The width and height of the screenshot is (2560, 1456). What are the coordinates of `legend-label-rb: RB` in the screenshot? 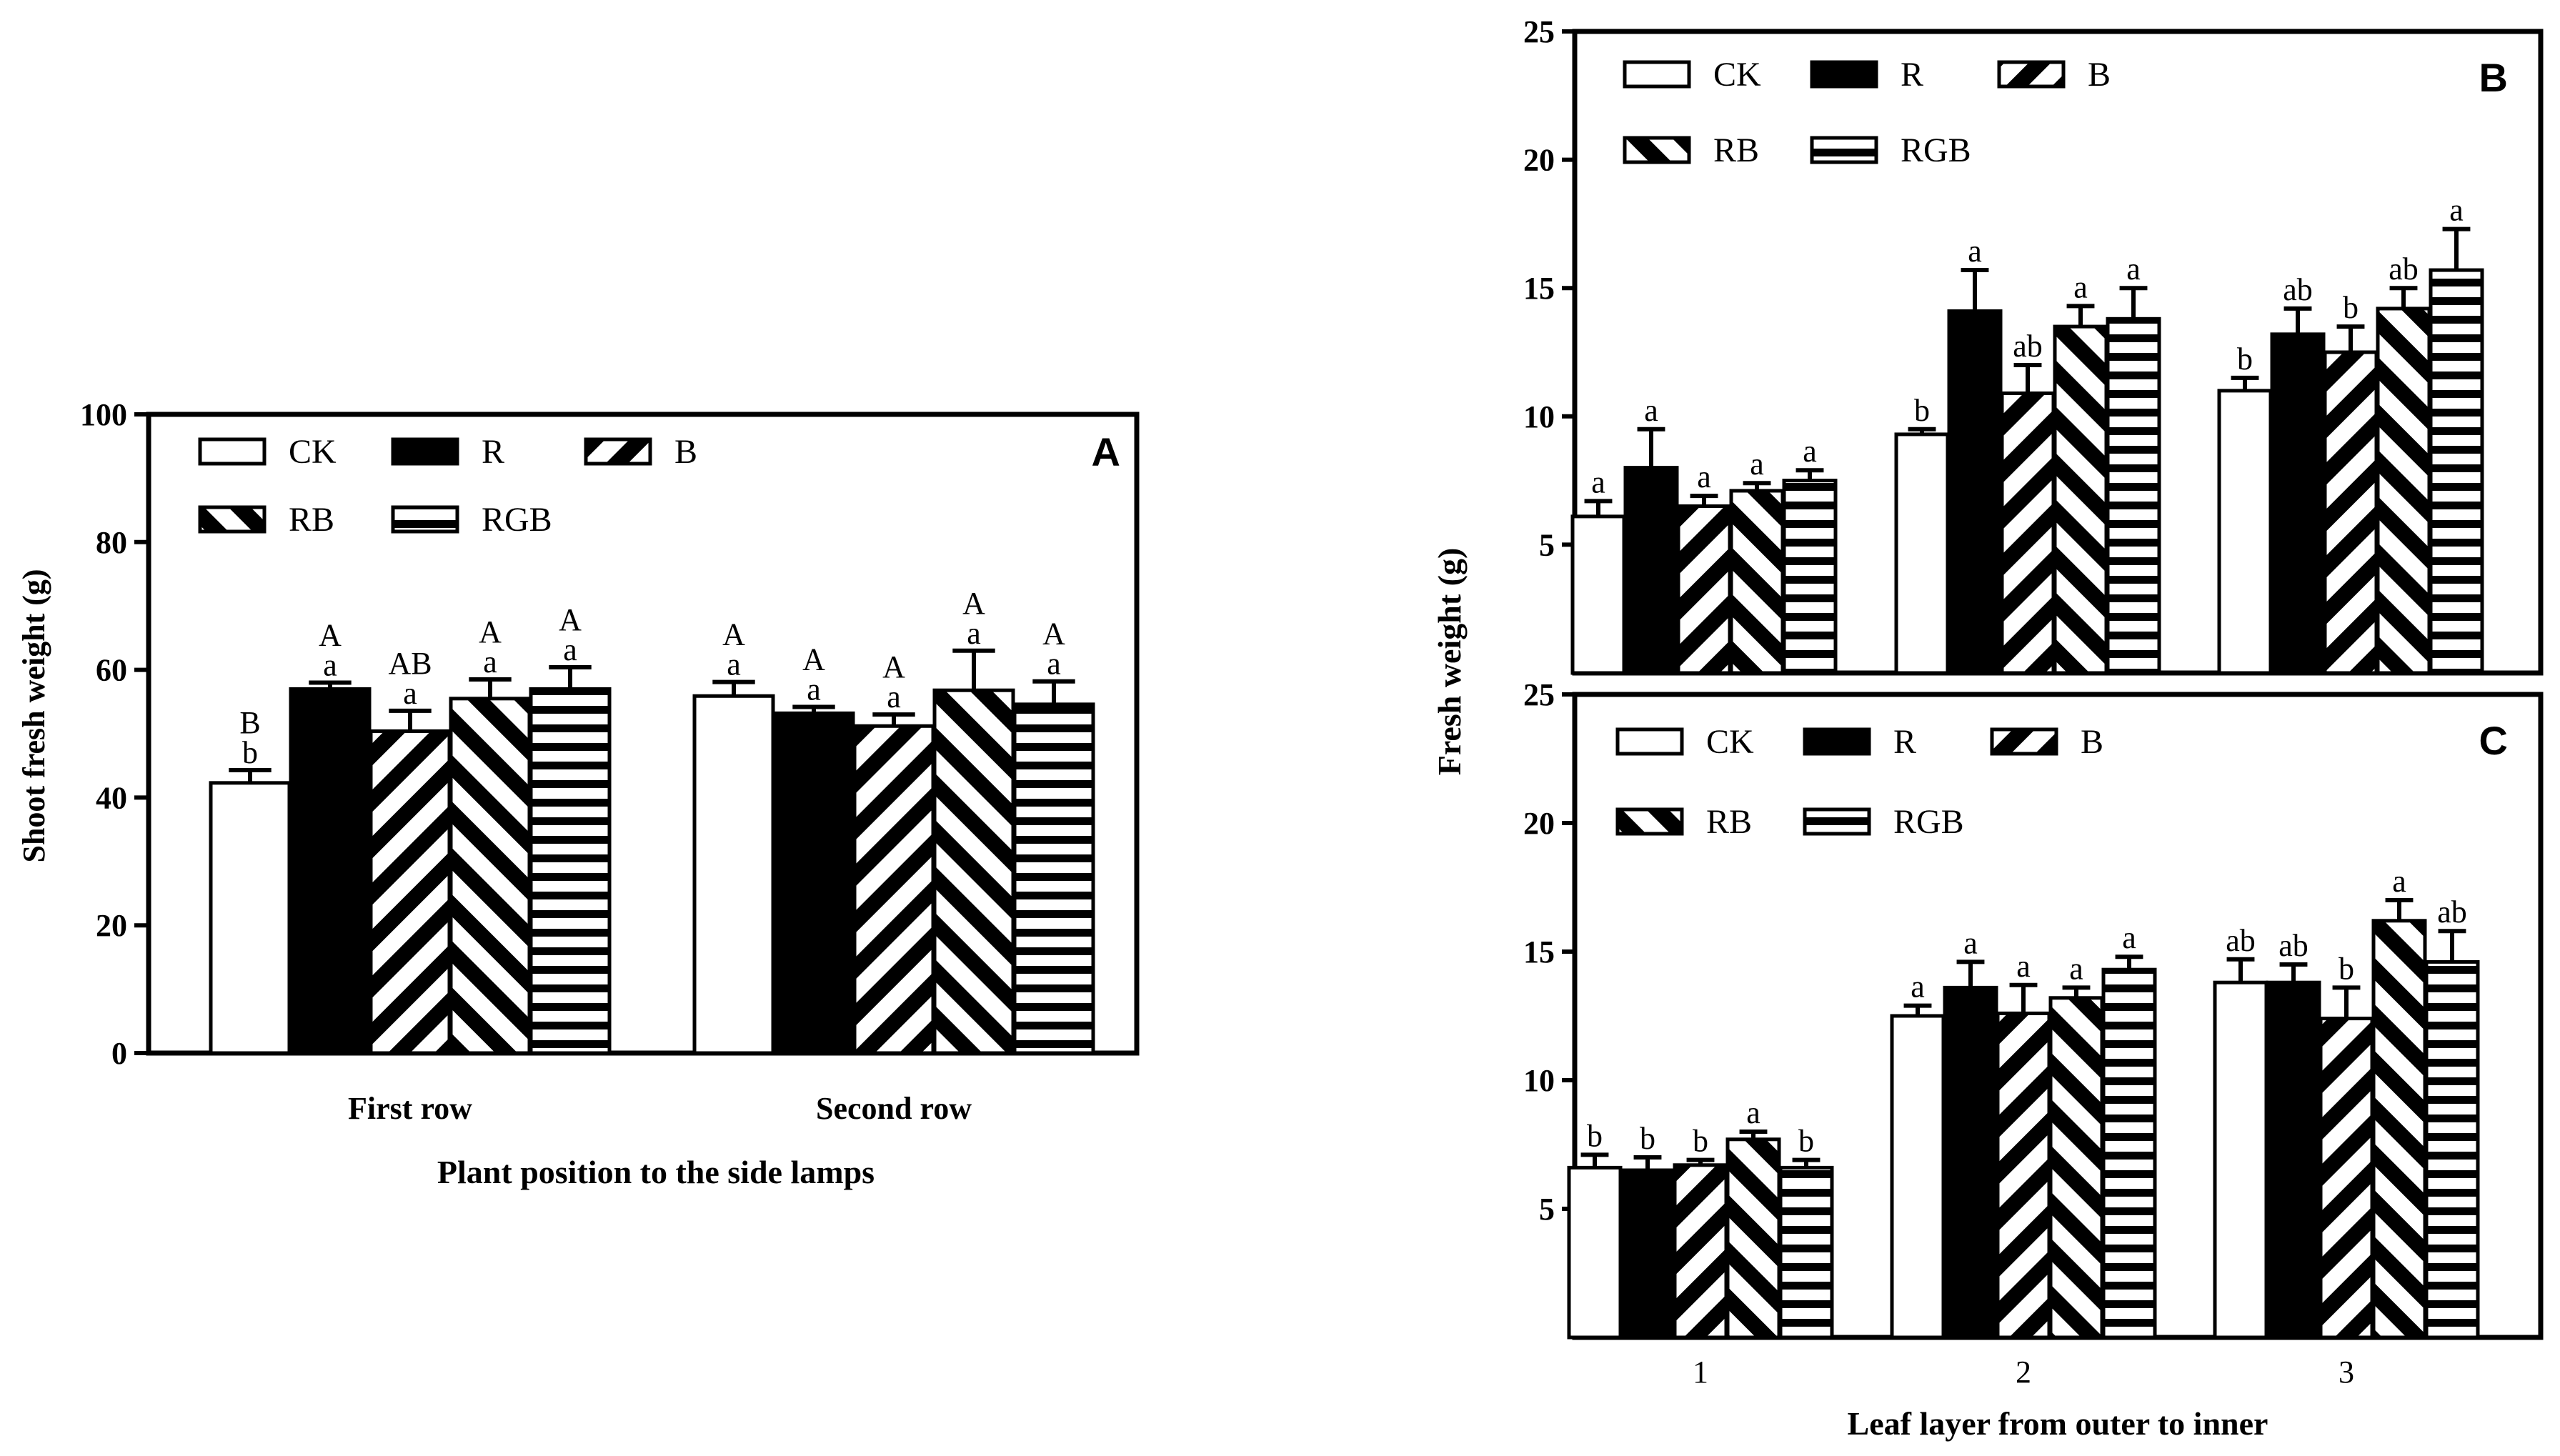 It's located at (1736, 150).